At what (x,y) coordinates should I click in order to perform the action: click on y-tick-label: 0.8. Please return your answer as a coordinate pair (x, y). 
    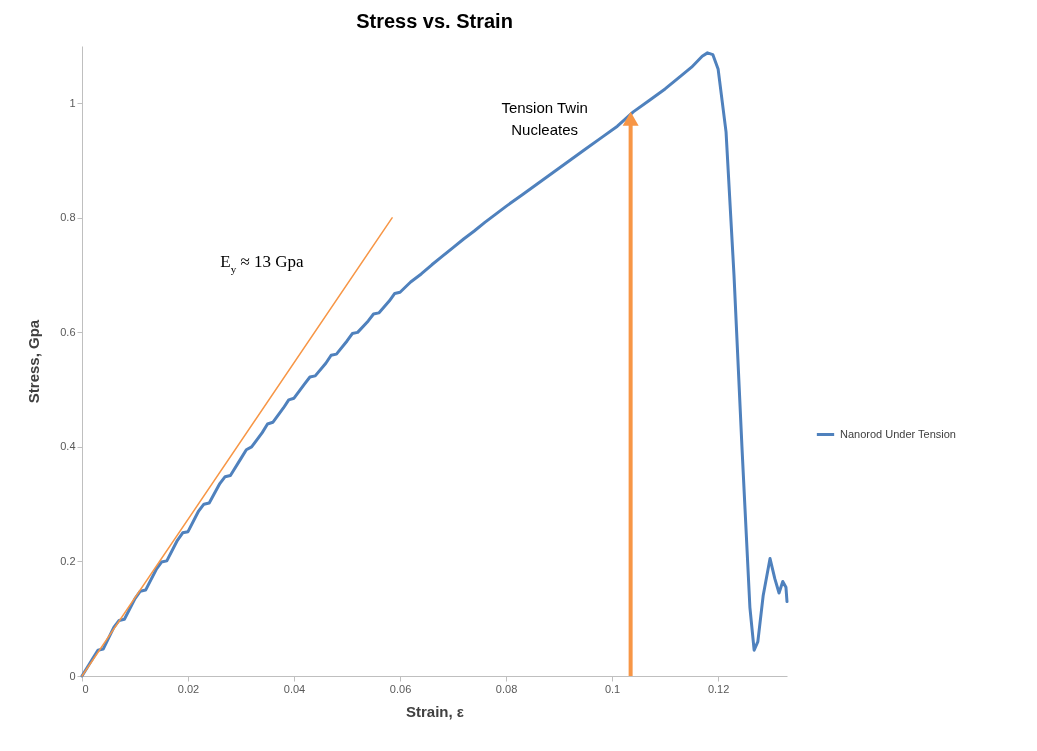
    Looking at the image, I should click on (68, 217).